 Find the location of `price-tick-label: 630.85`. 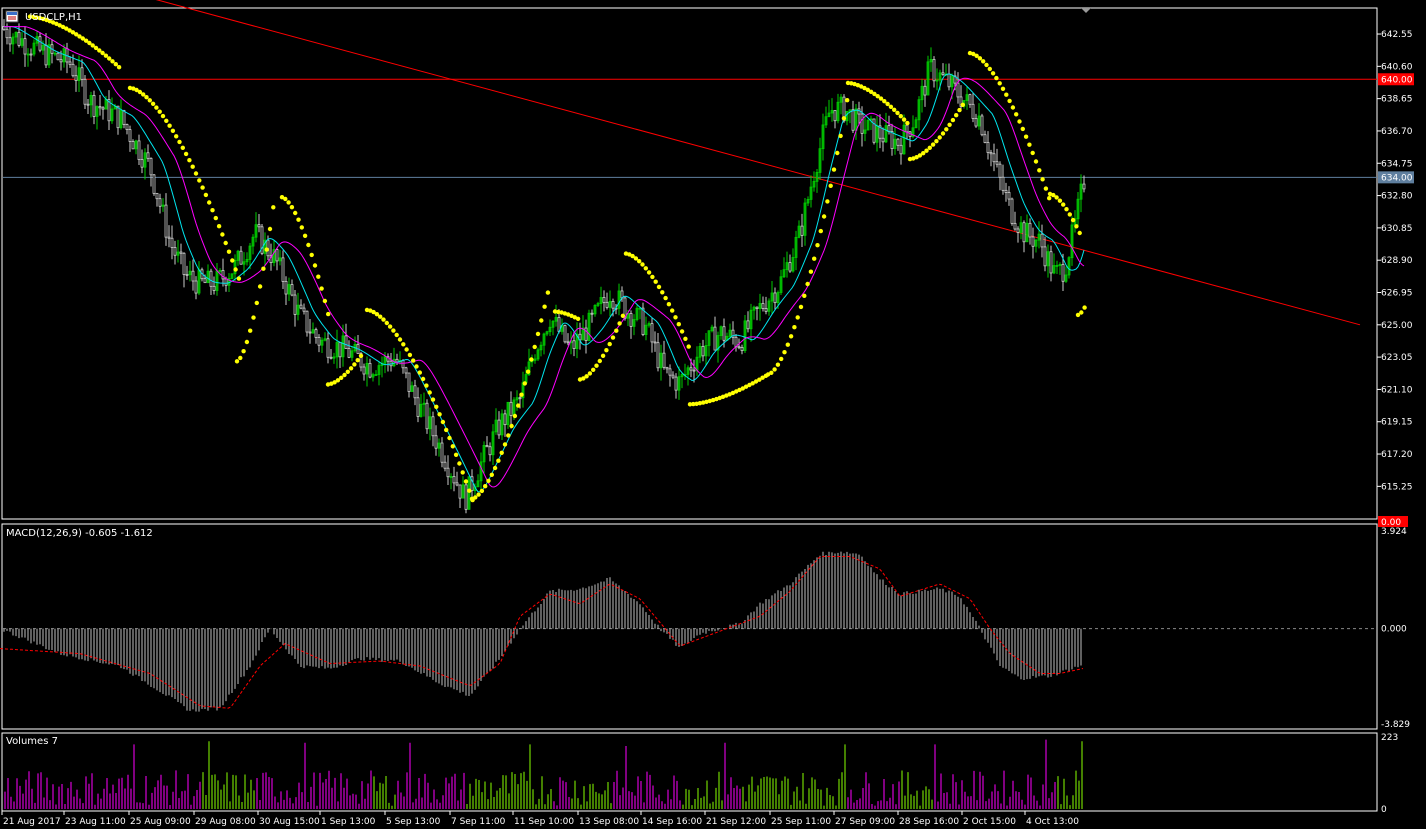

price-tick-label: 630.85 is located at coordinates (1397, 229).